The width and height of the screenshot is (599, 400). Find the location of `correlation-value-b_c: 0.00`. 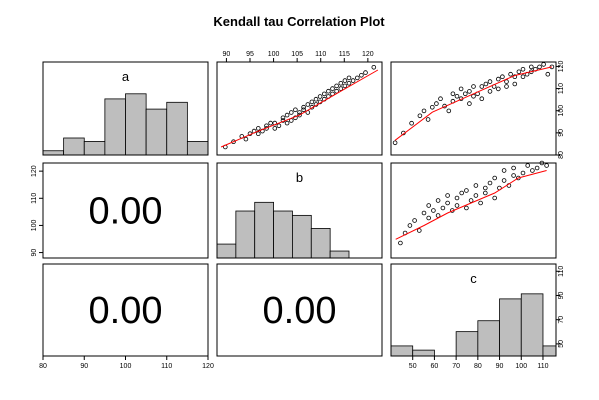

correlation-value-b_c: 0.00 is located at coordinates (300, 311).